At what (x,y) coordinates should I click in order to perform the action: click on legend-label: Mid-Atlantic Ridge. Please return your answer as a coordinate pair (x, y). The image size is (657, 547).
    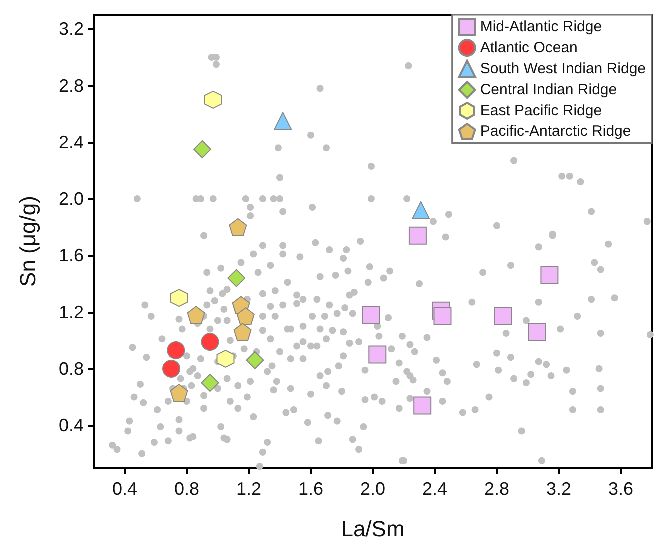
    Looking at the image, I should click on (541, 27).